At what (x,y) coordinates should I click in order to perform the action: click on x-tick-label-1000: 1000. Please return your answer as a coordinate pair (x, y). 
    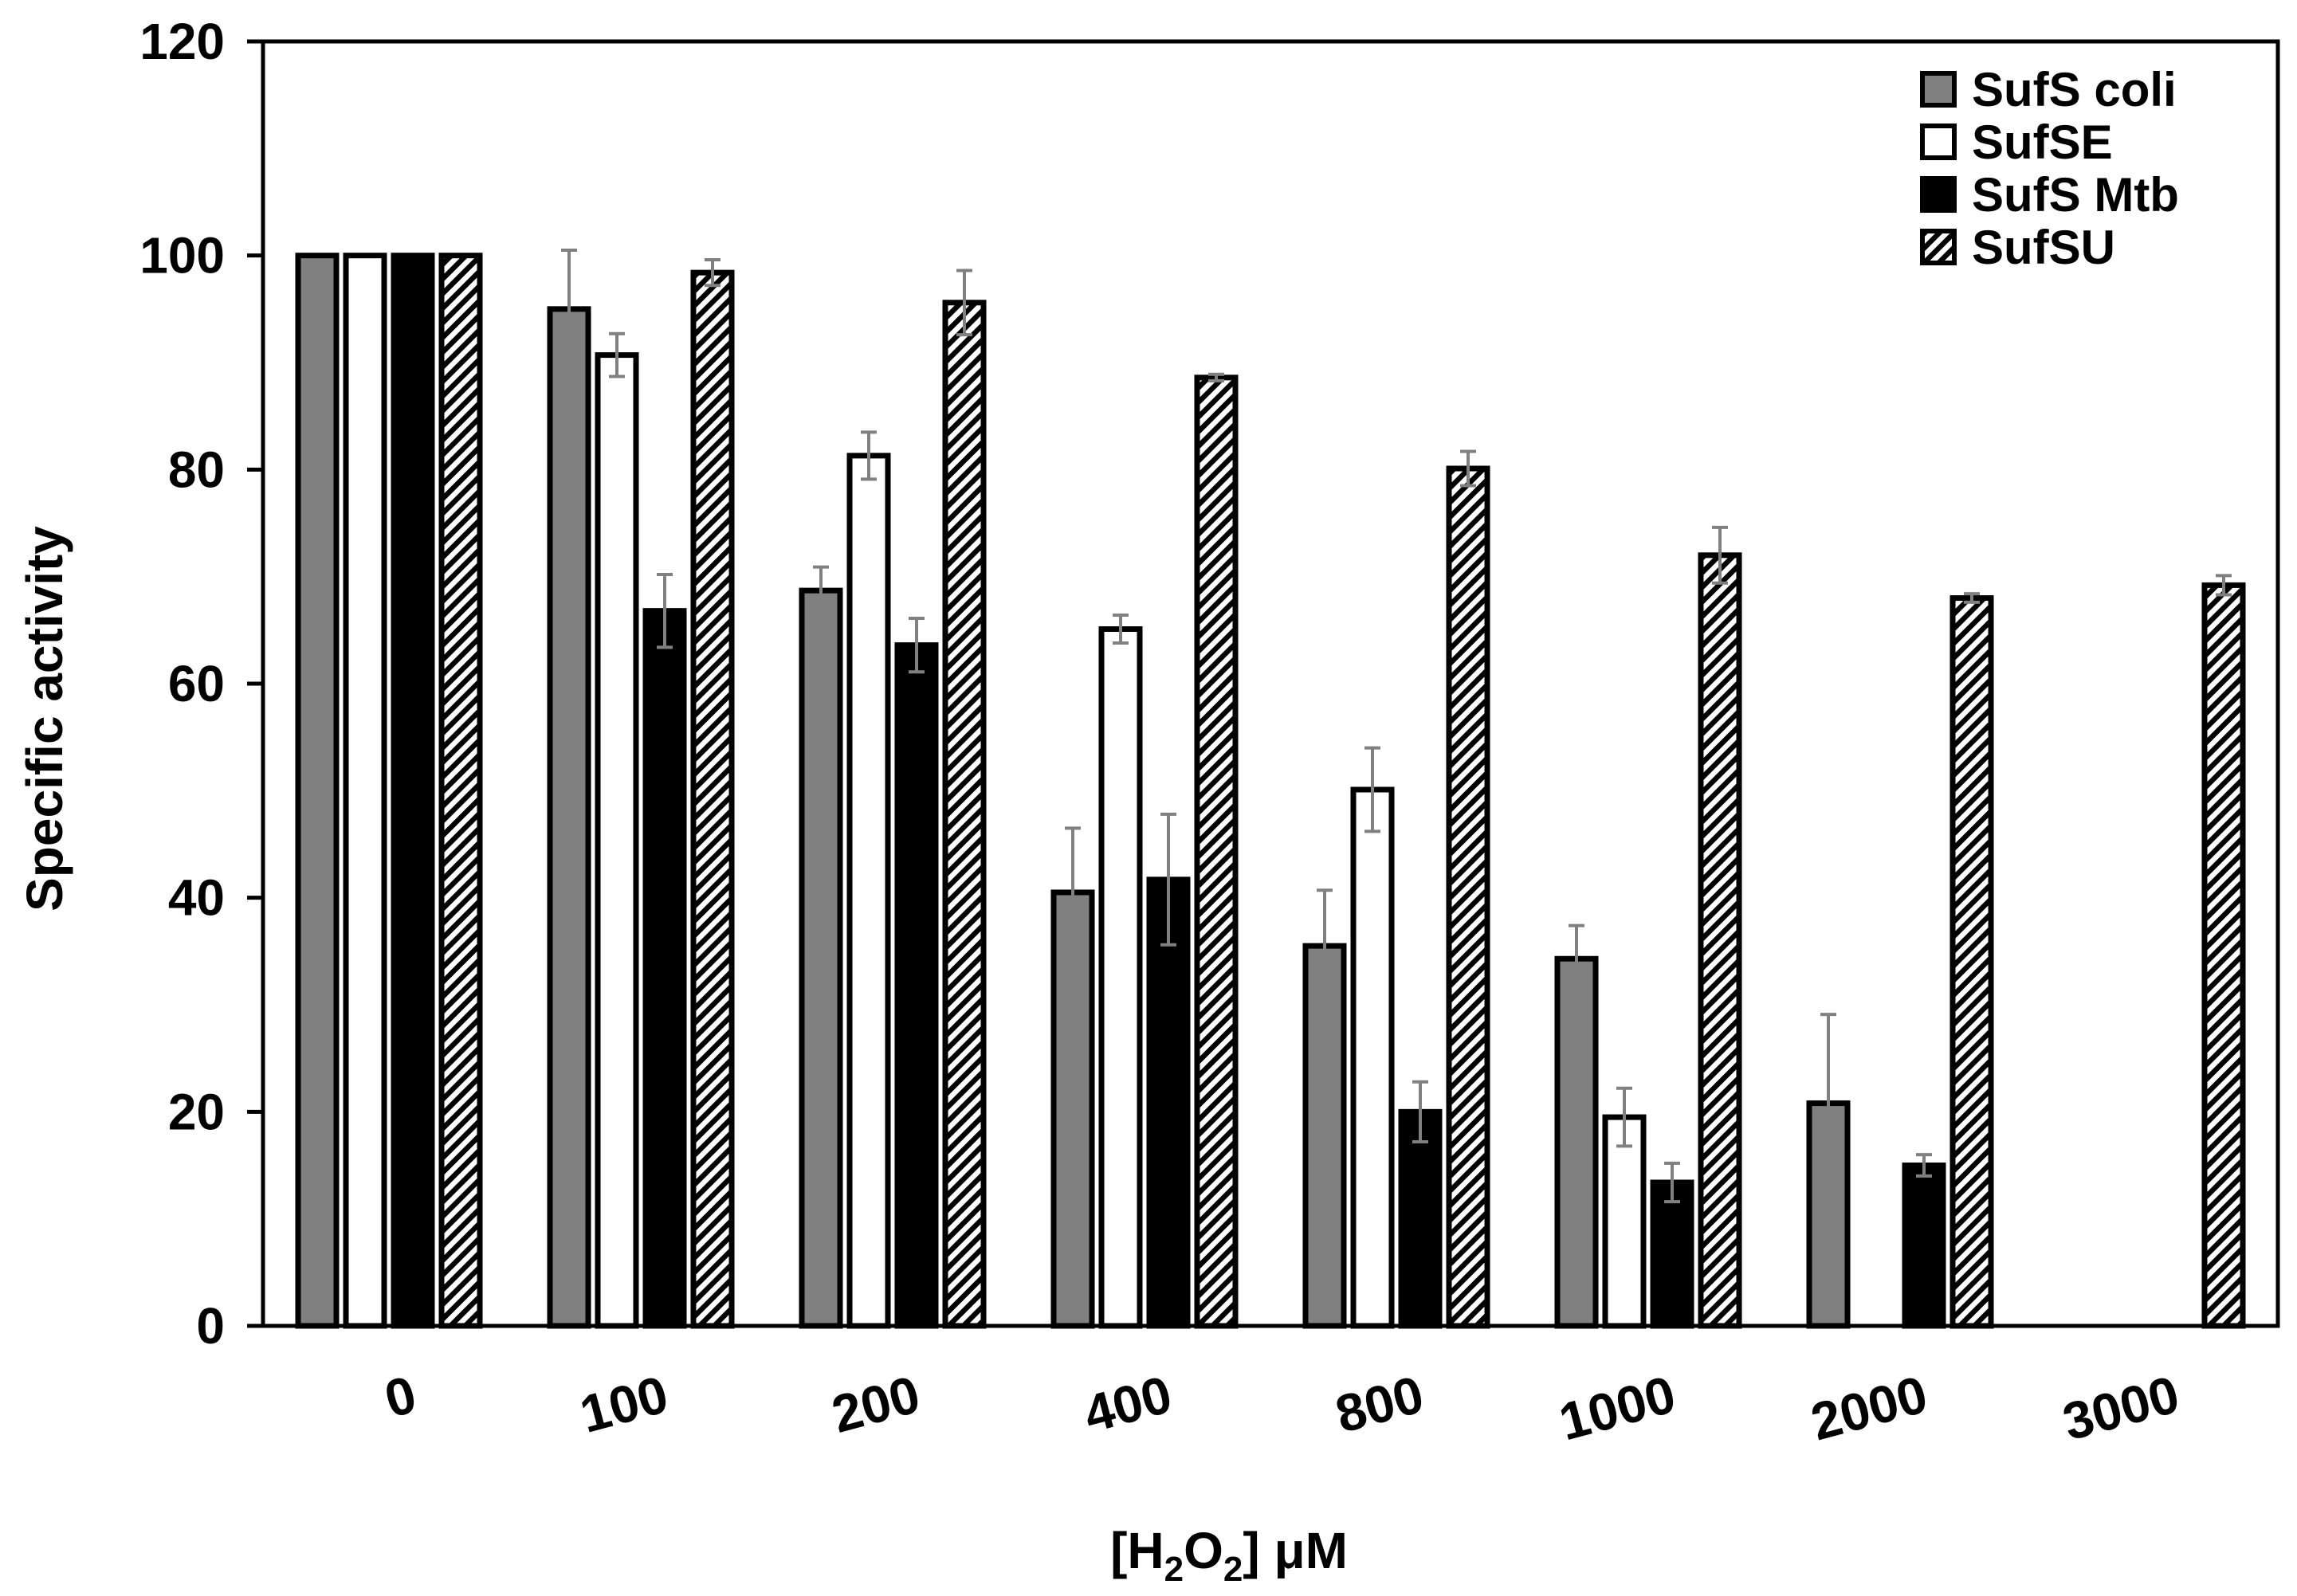
    Looking at the image, I should click on (1617, 1408).